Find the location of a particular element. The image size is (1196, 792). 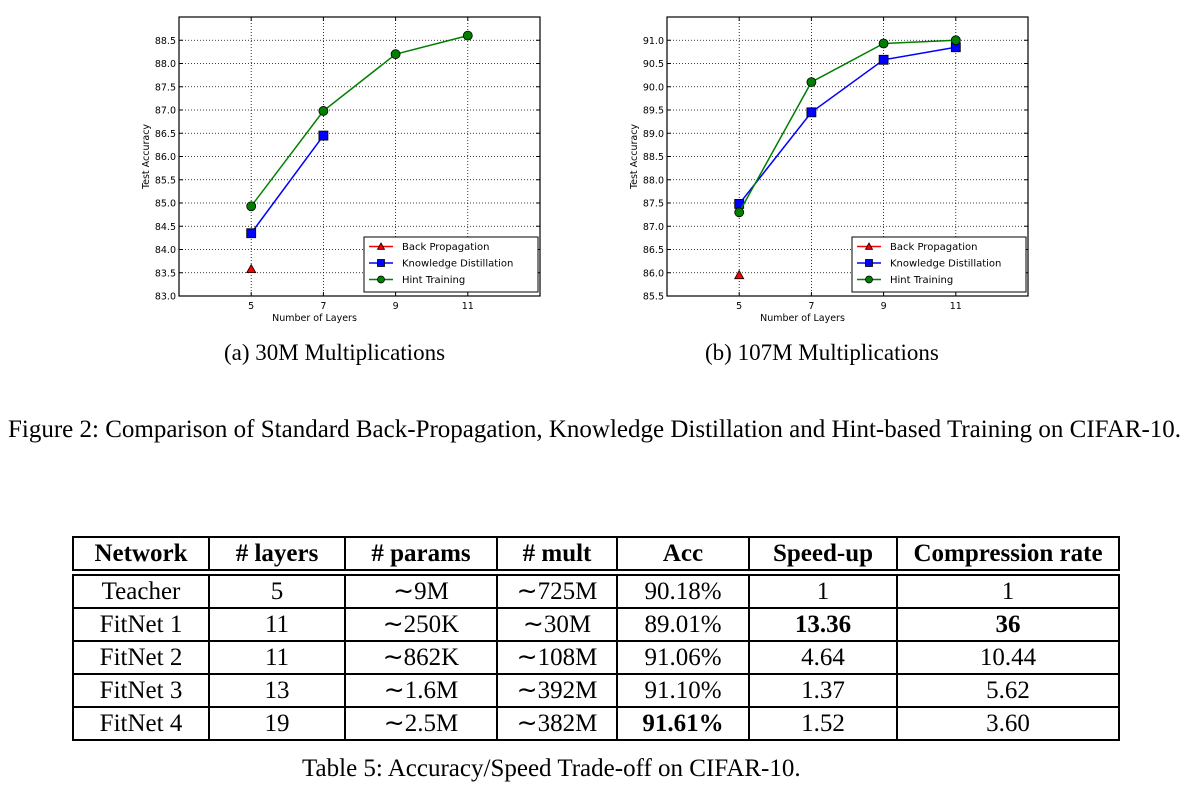

cell-compression: 10.44 is located at coordinates (1008, 657).